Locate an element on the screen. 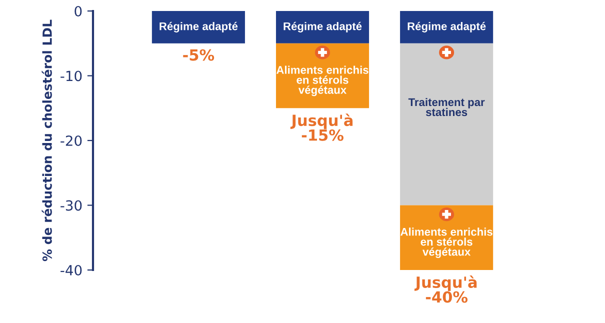 The height and width of the screenshot is (323, 605). series-label: Aliments enrichis en stérols végétaux is located at coordinates (322, 81).